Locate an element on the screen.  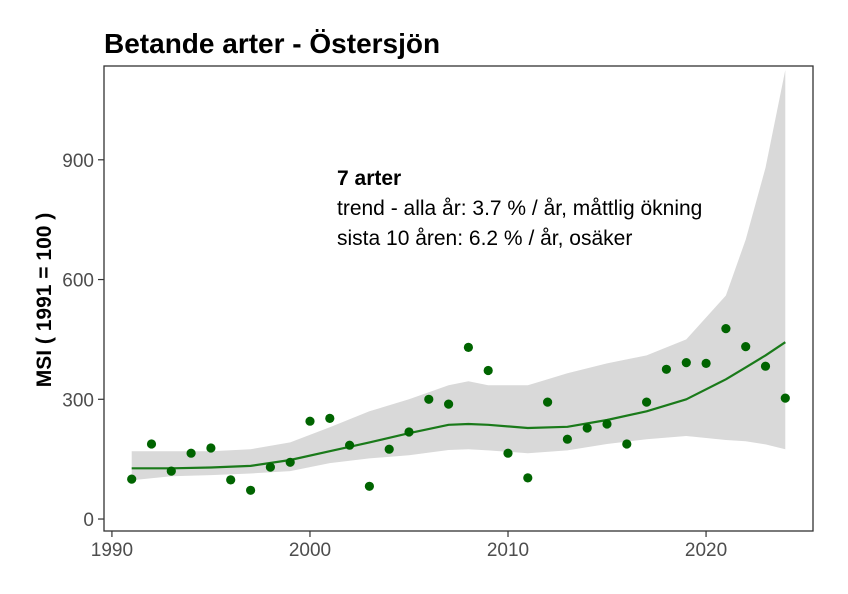
y-tick-label: 300 is located at coordinates (78, 400).